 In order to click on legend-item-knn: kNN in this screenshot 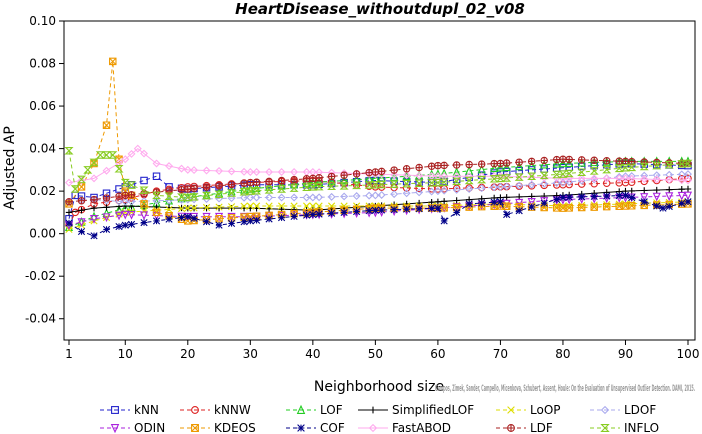, I will do `click(129, 410)`.